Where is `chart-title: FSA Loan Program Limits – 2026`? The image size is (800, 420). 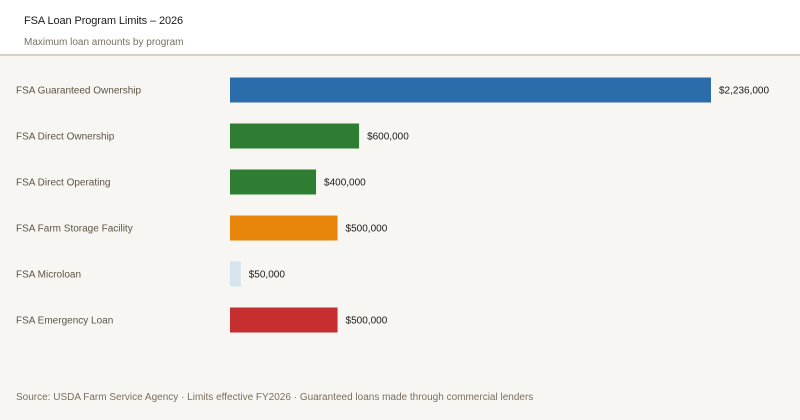 chart-title: FSA Loan Program Limits – 2026 is located at coordinates (104, 21).